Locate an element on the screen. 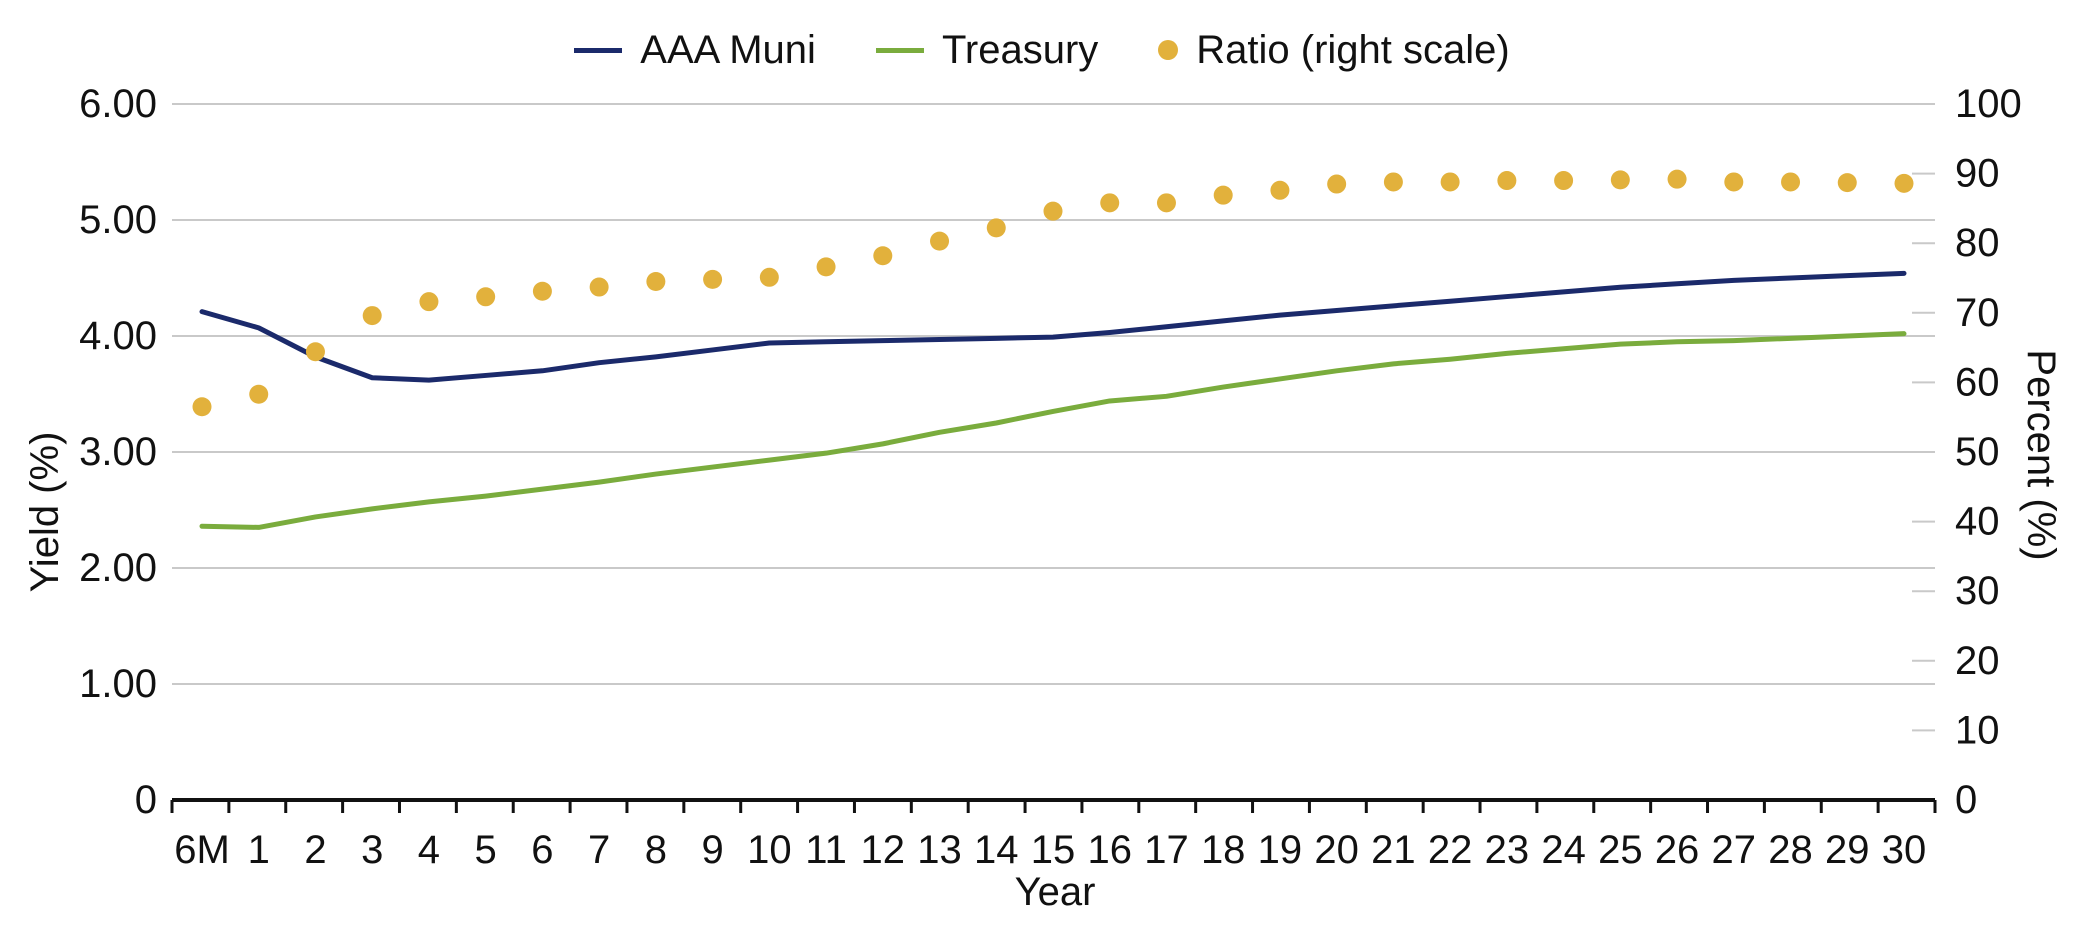 The height and width of the screenshot is (936, 2084). y2-tick-label: 10 is located at coordinates (1977, 730).